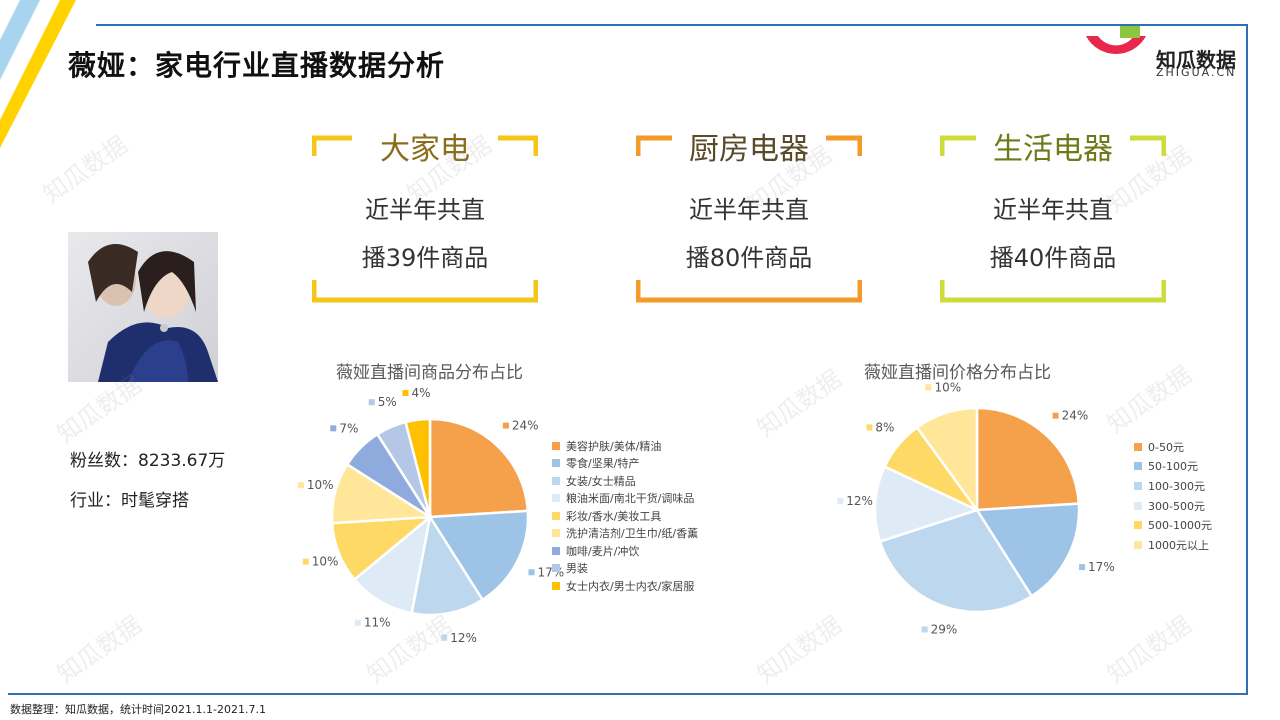  Describe the element at coordinates (377, 623) in the screenshot. I see `data-label: 11%` at that location.